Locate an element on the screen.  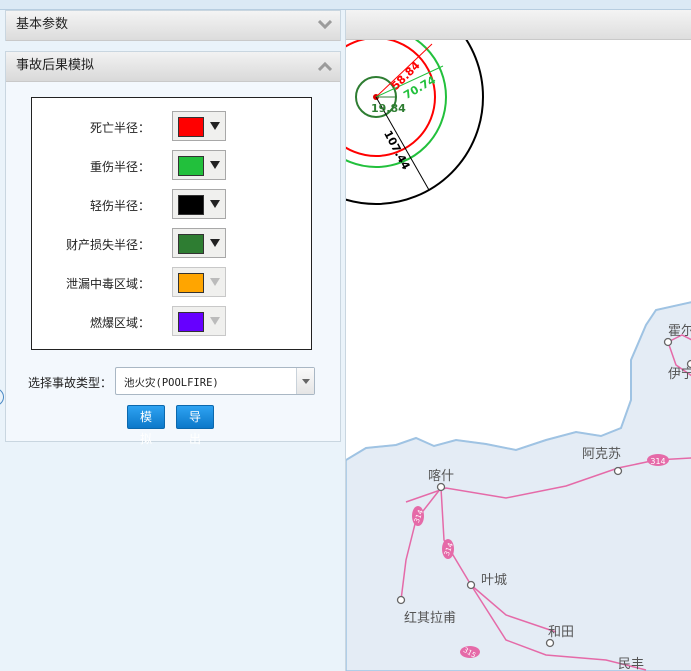
legend-label: 财产损失半径： is located at coordinates (107, 245).